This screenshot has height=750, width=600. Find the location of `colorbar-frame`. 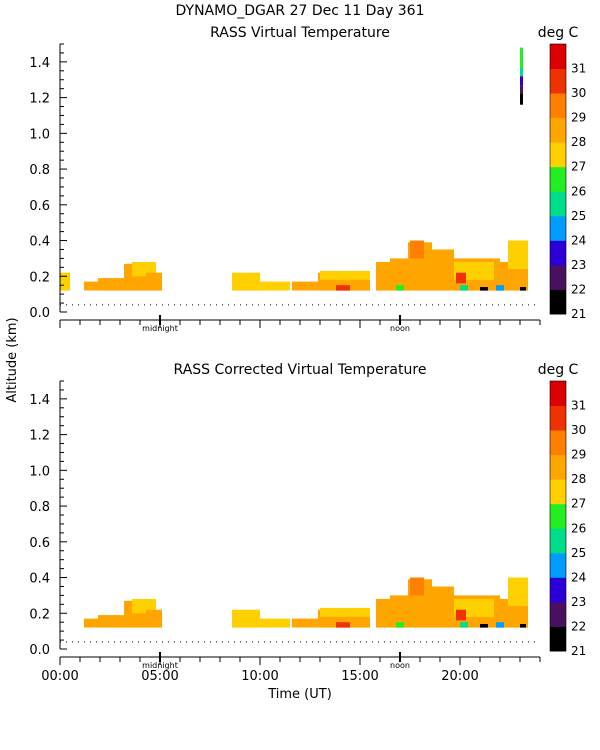

colorbar-frame is located at coordinates (558, 516).